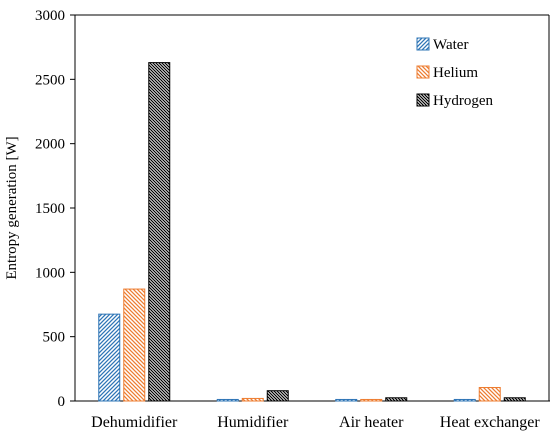 This screenshot has height=440, width=550. What do you see at coordinates (109, 357) in the screenshot?
I see `bar-water-dehumidifier` at bounding box center [109, 357].